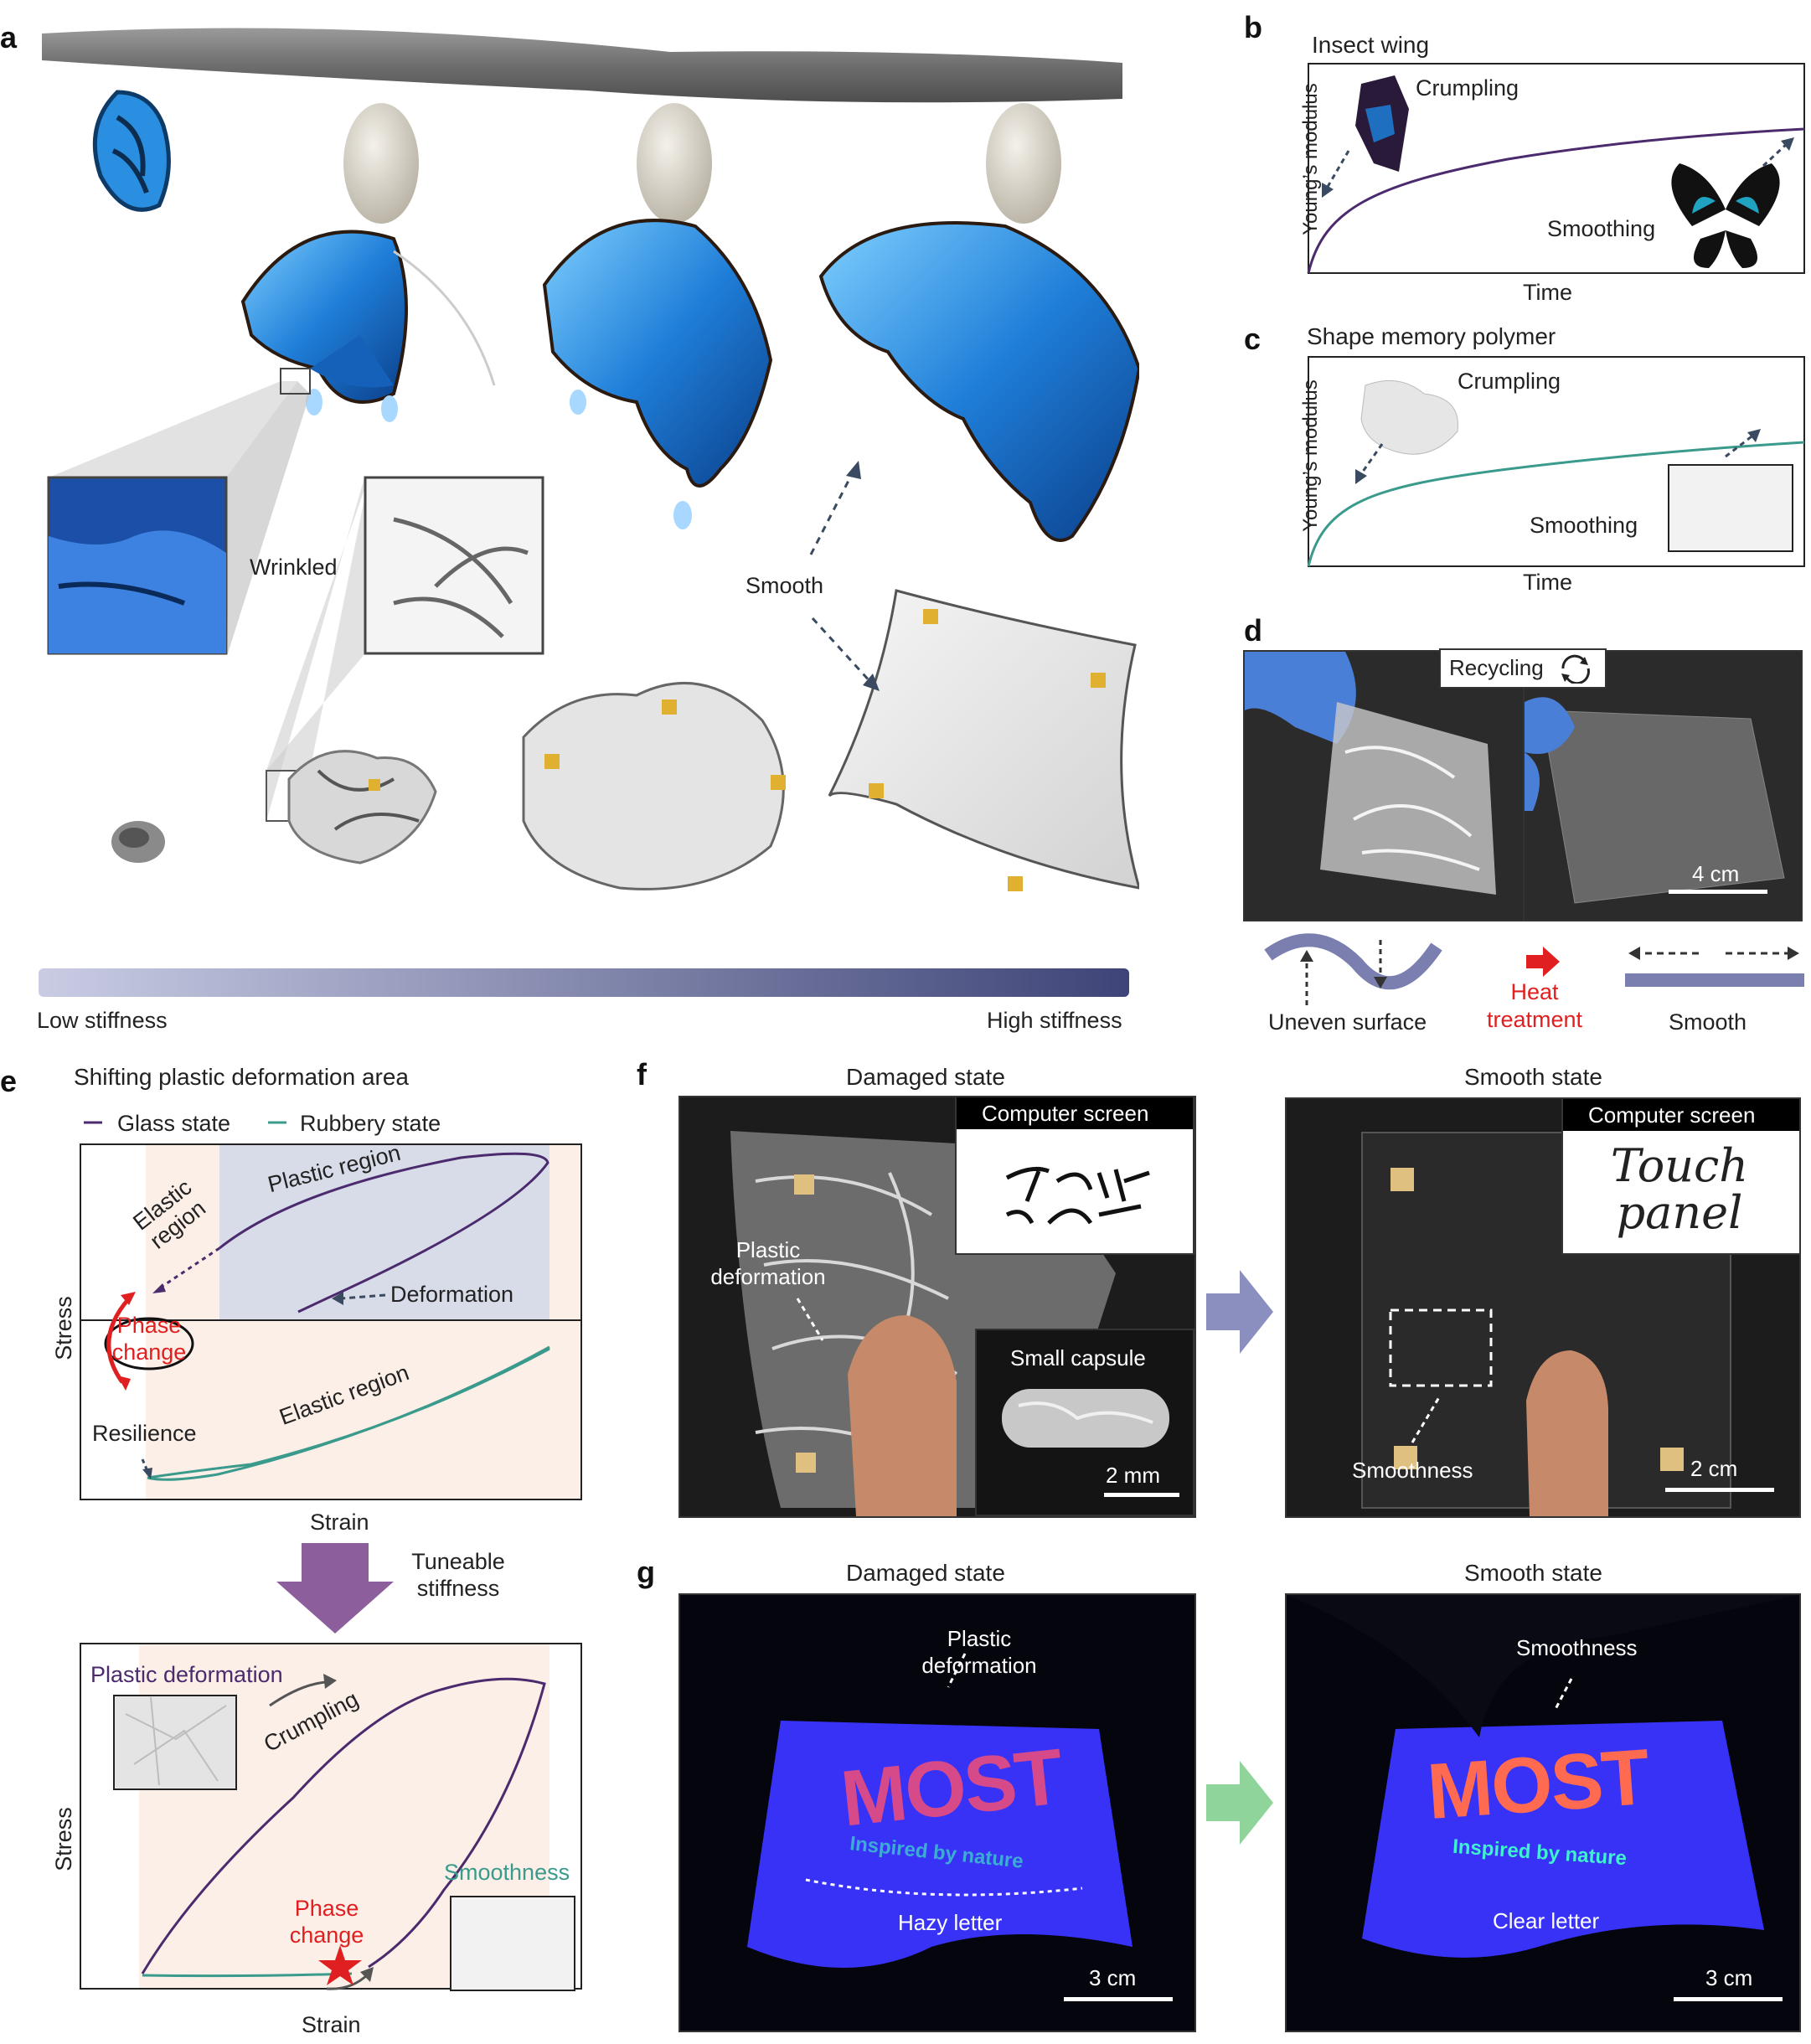 The image size is (1811, 2044). I want to click on f-scale-large-label: 2 cm, so click(1714, 1469).